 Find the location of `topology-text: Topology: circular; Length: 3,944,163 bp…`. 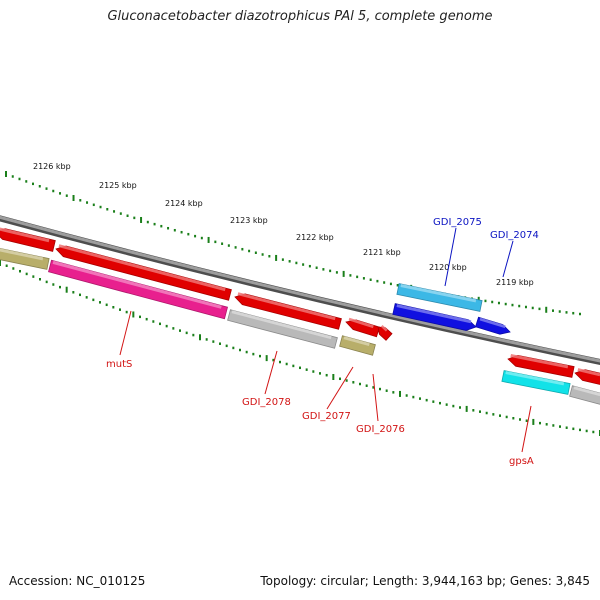

topology-text: Topology: circular; Length: 3,944,163 bp… is located at coordinates (425, 581).